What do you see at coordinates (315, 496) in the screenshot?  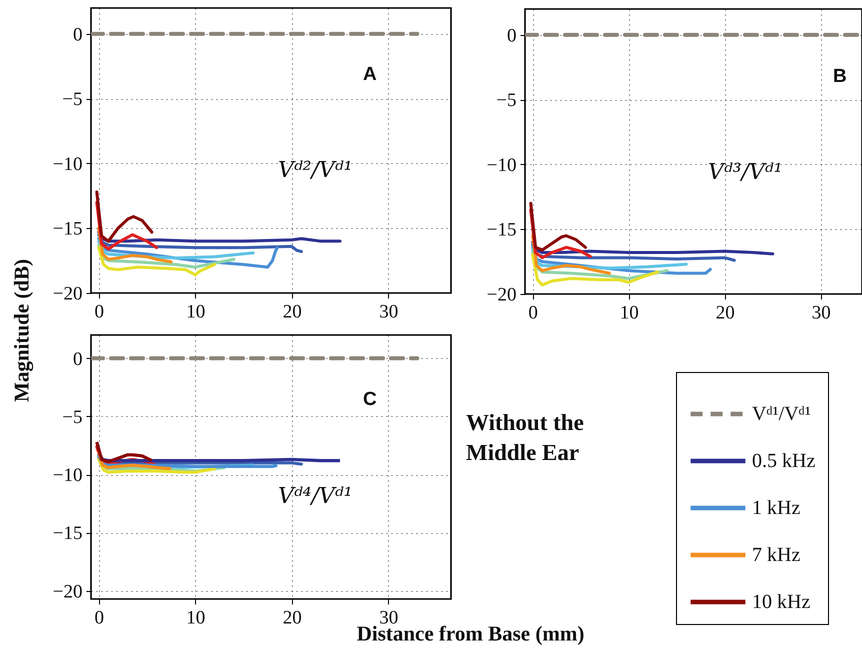 I see `annotation: Vᵈ⁴/Vᵈ¹` at bounding box center [315, 496].